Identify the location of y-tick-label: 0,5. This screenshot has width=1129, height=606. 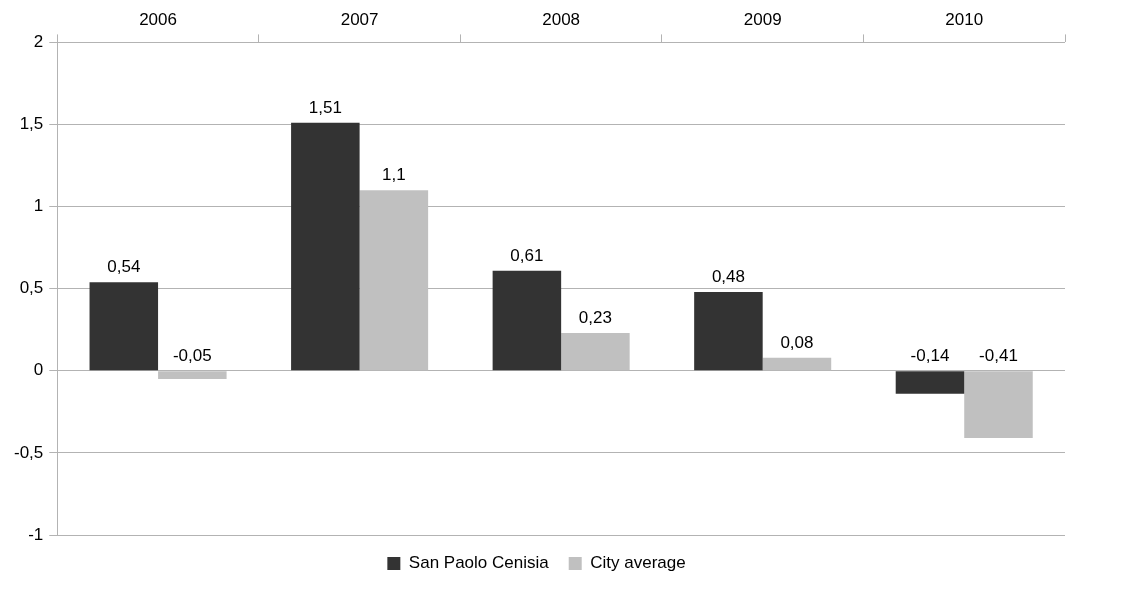
(31, 288).